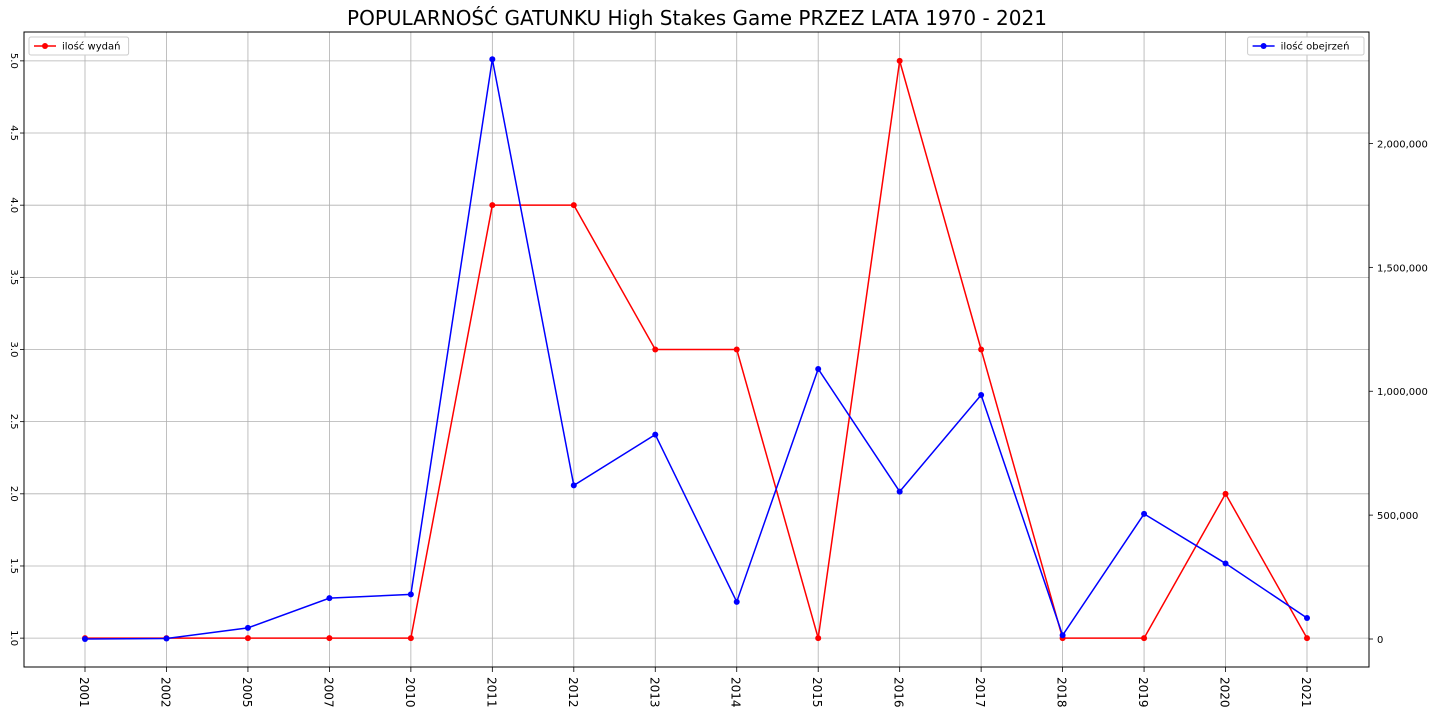  Describe the element at coordinates (13, 566) in the screenshot. I see `y-left-tick-label: 1.5` at that location.